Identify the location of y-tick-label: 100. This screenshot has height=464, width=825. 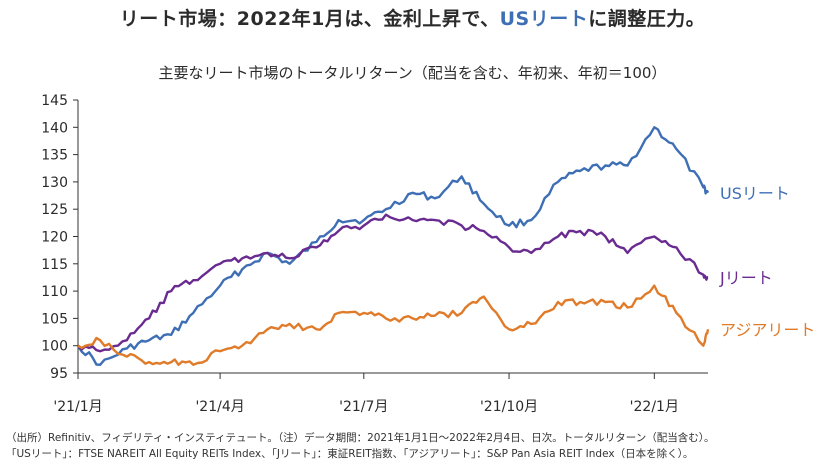
(54, 347).